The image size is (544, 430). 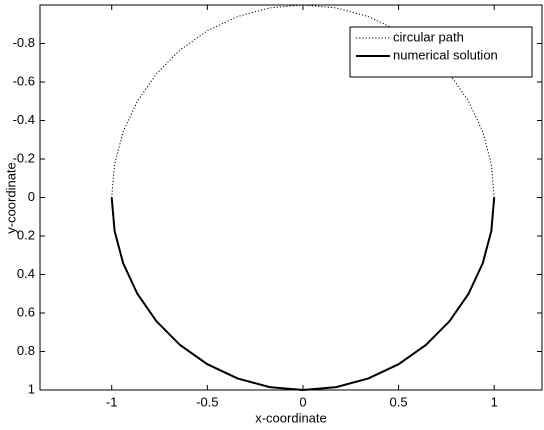 I want to click on y-tick-label: -0.6, so click(x=24, y=80).